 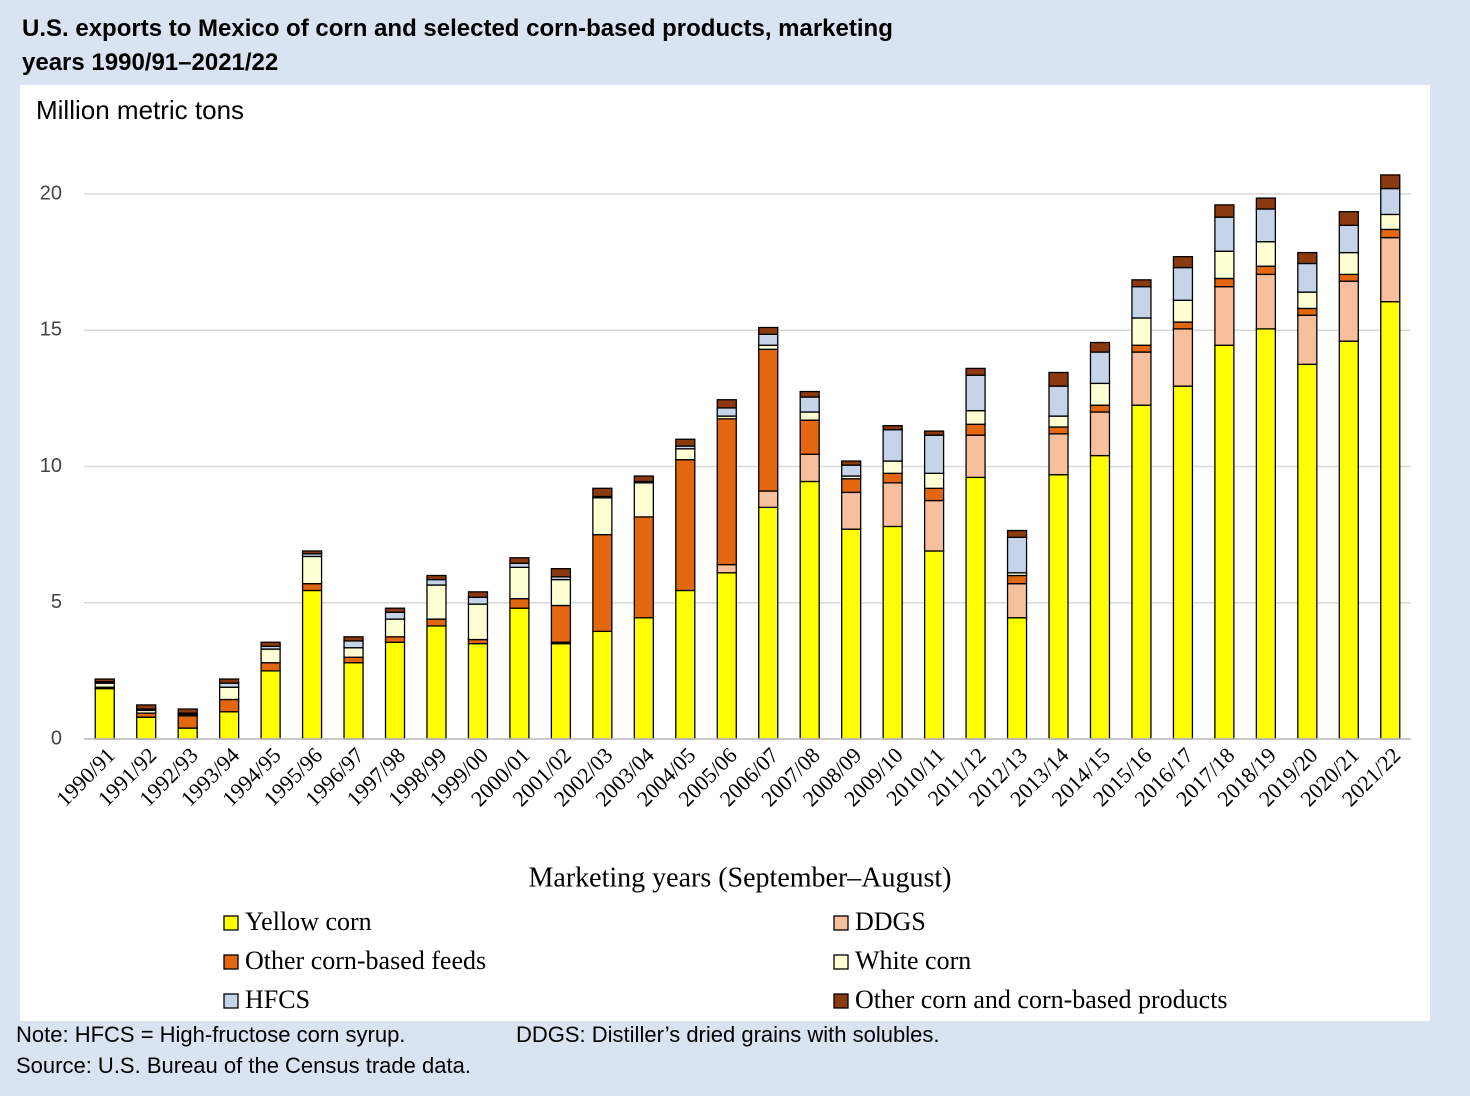 What do you see at coordinates (140, 110) in the screenshot?
I see `y-axis-label: Million metric tons` at bounding box center [140, 110].